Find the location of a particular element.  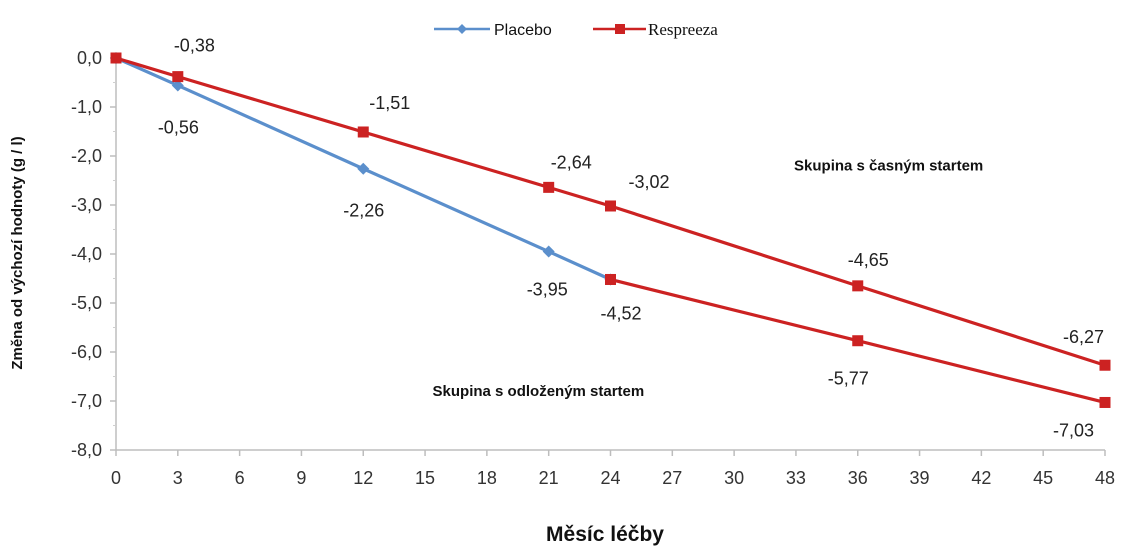

x-tick-label: 15 is located at coordinates (425, 478).